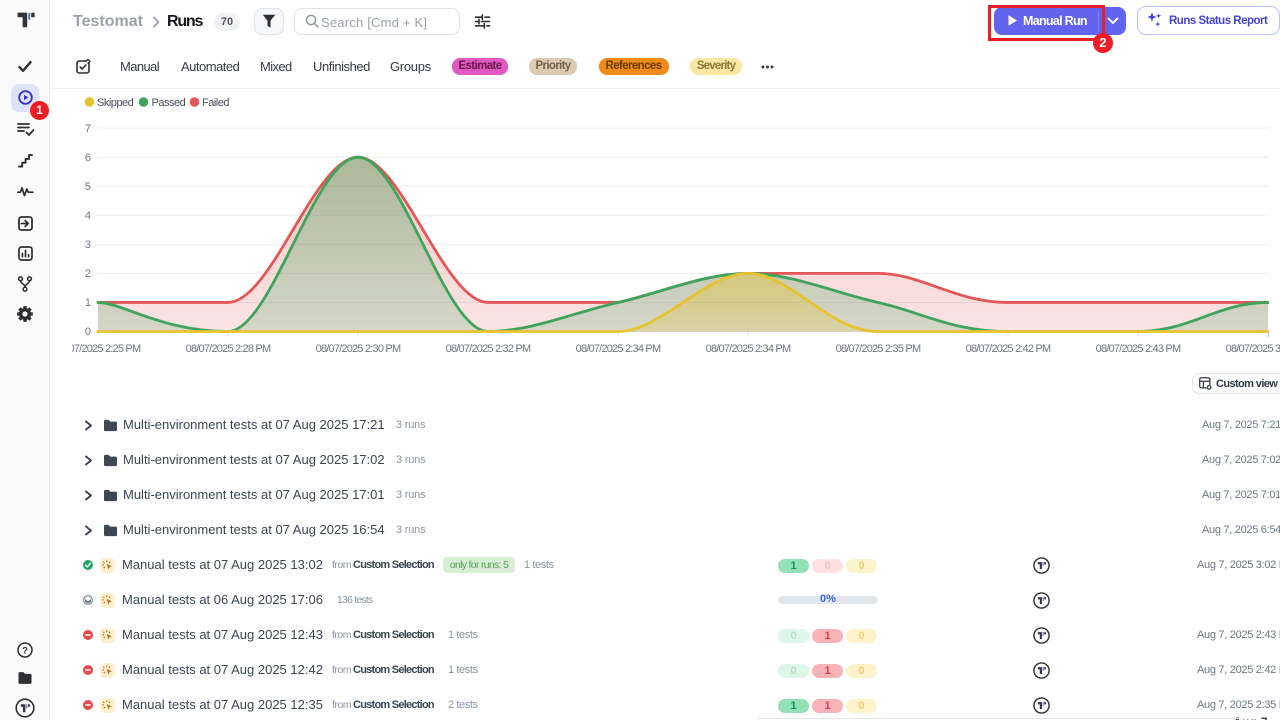 This screenshot has width=1280, height=720. I want to click on svg-text: 2, so click(88, 274).